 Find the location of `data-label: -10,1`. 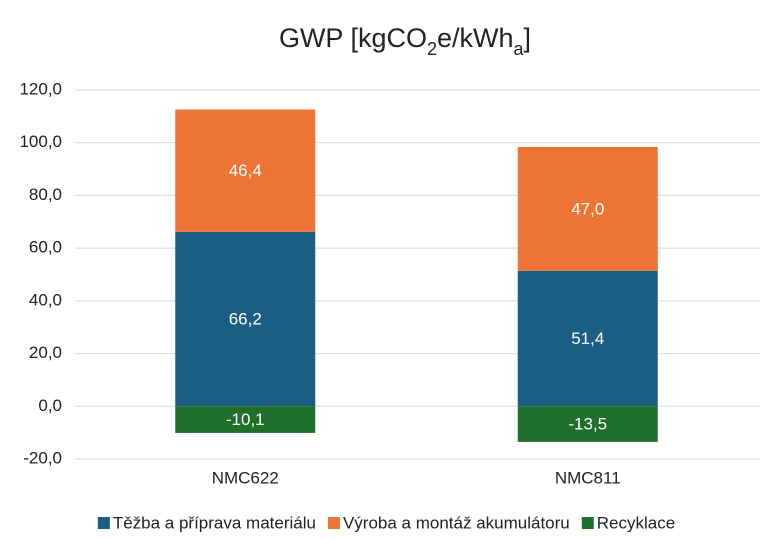

data-label: -10,1 is located at coordinates (245, 419).